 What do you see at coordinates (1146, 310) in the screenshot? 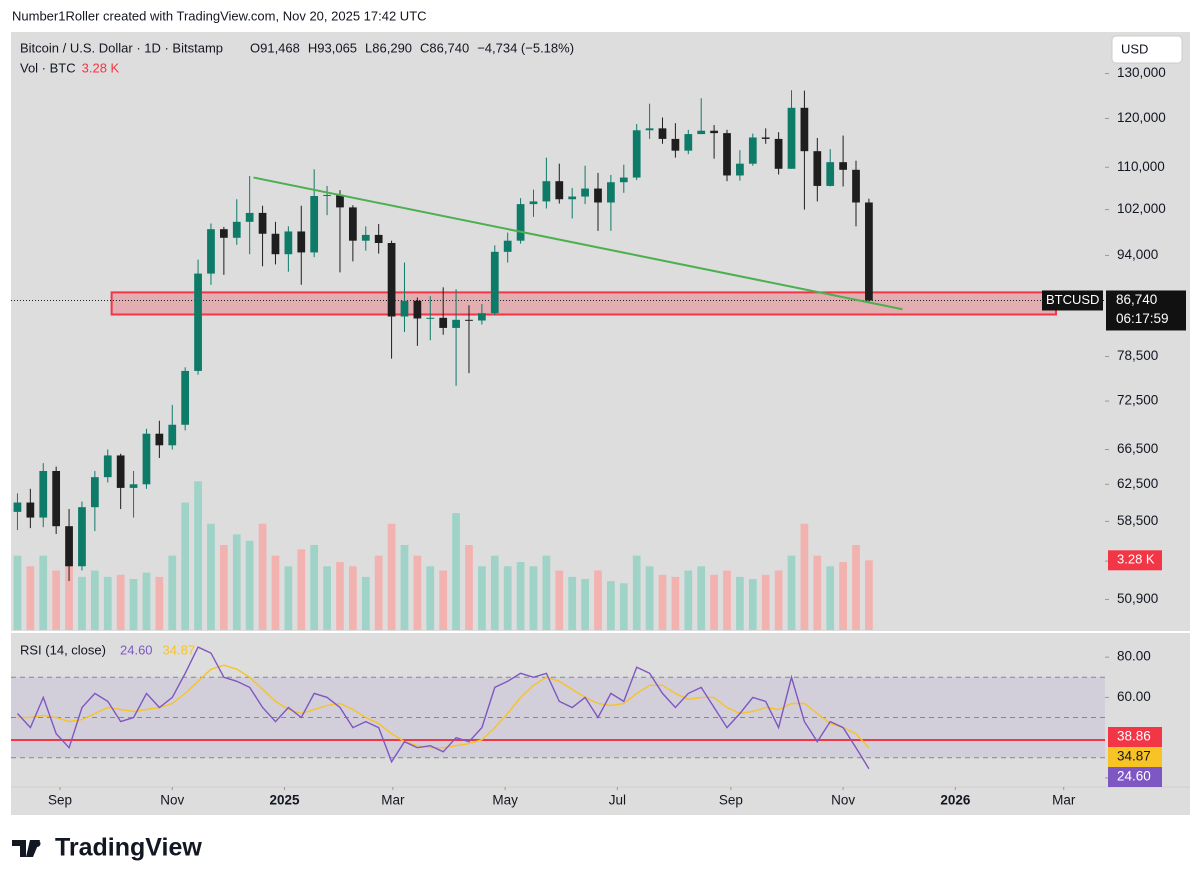
I see `price-badge` at bounding box center [1146, 310].